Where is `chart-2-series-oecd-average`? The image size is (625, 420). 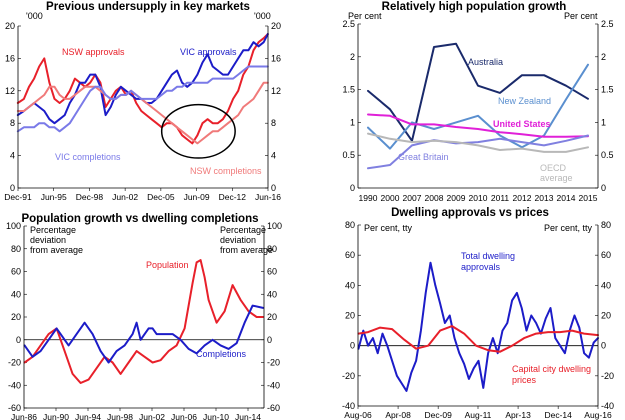
chart-2-series-oecd-average is located at coordinates (478, 142).